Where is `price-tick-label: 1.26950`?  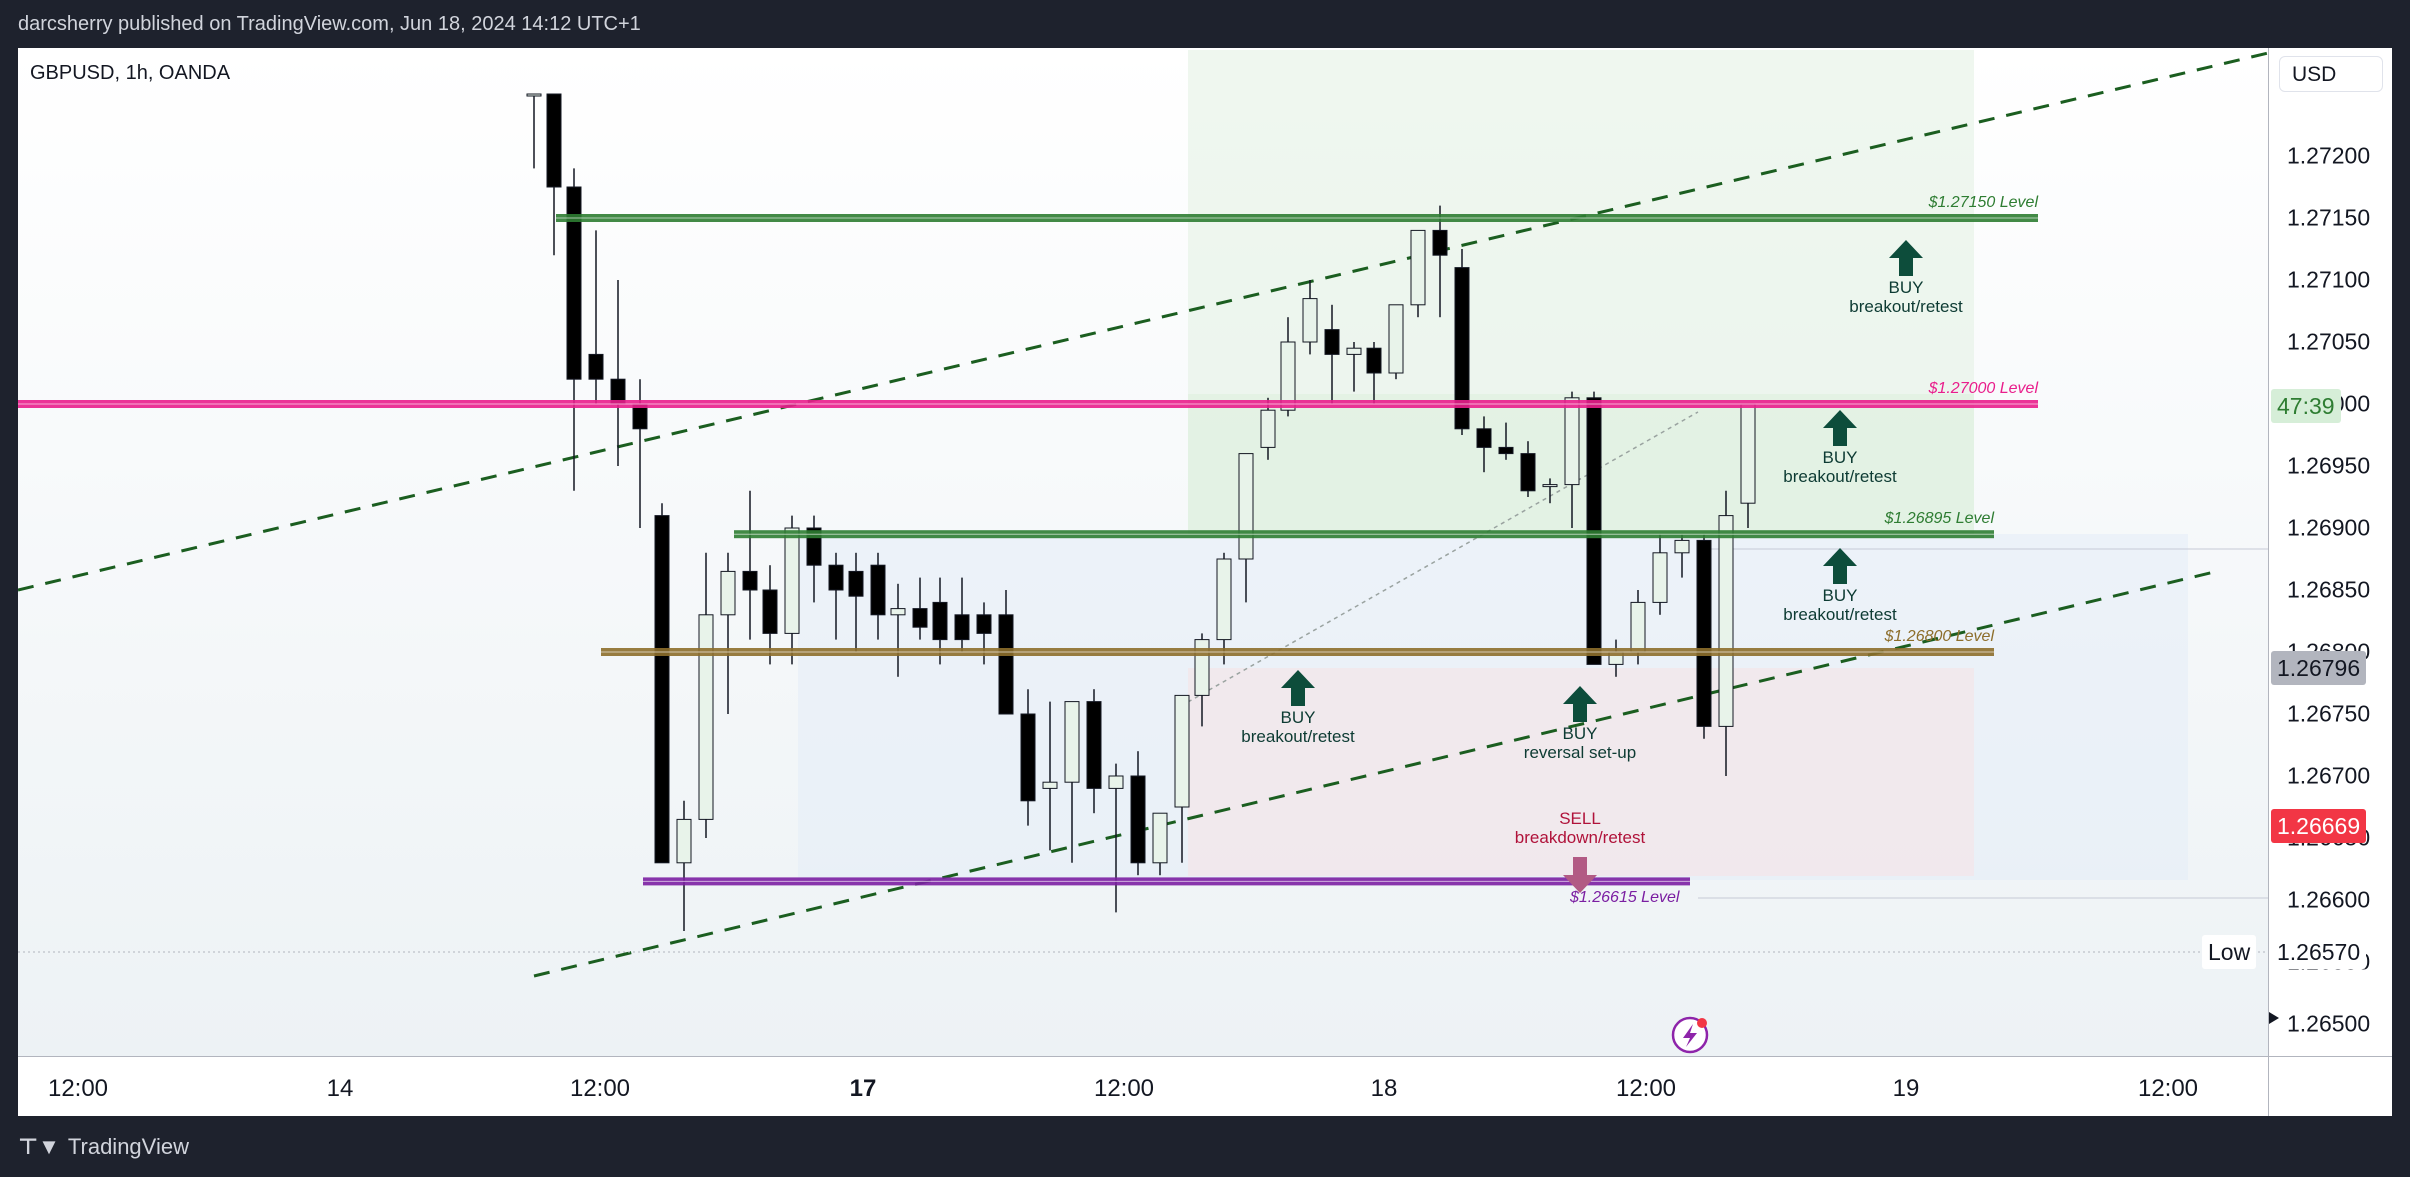
price-tick-label: 1.26950 is located at coordinates (2329, 465).